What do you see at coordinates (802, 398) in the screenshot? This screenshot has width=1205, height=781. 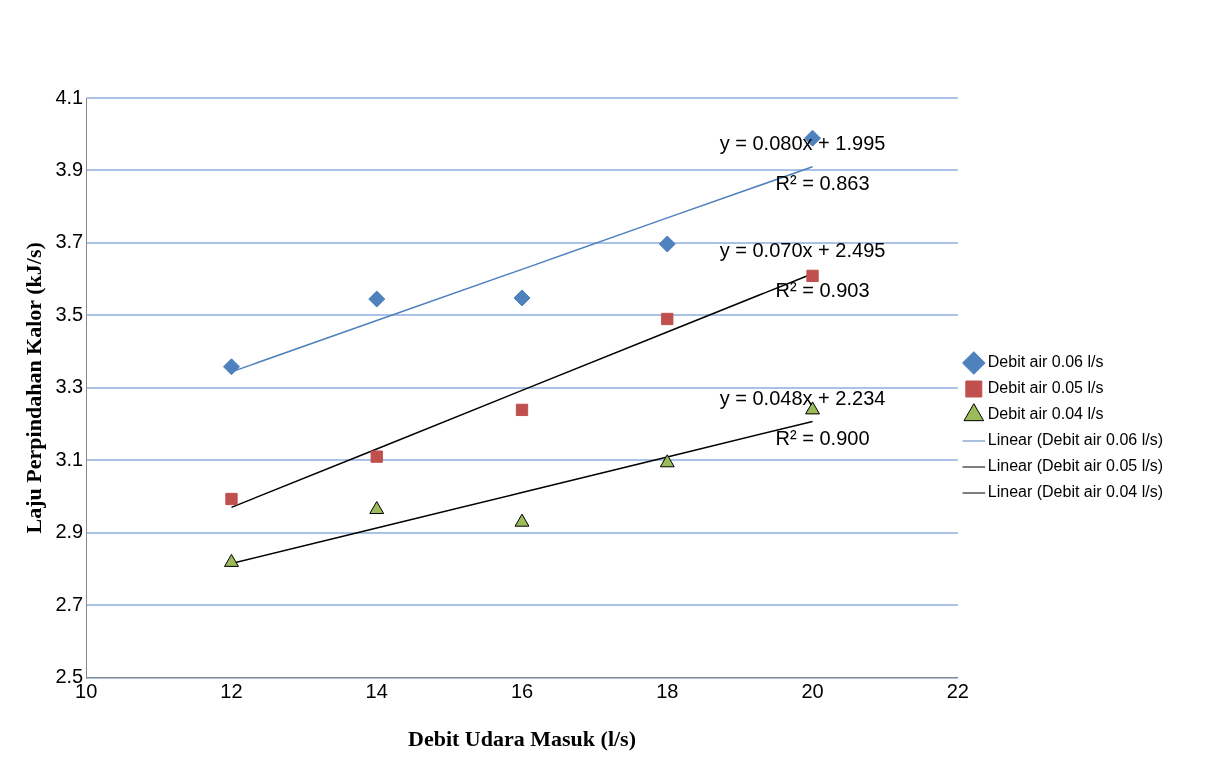 I see `annotation: y = 0.048x + 2.234` at bounding box center [802, 398].